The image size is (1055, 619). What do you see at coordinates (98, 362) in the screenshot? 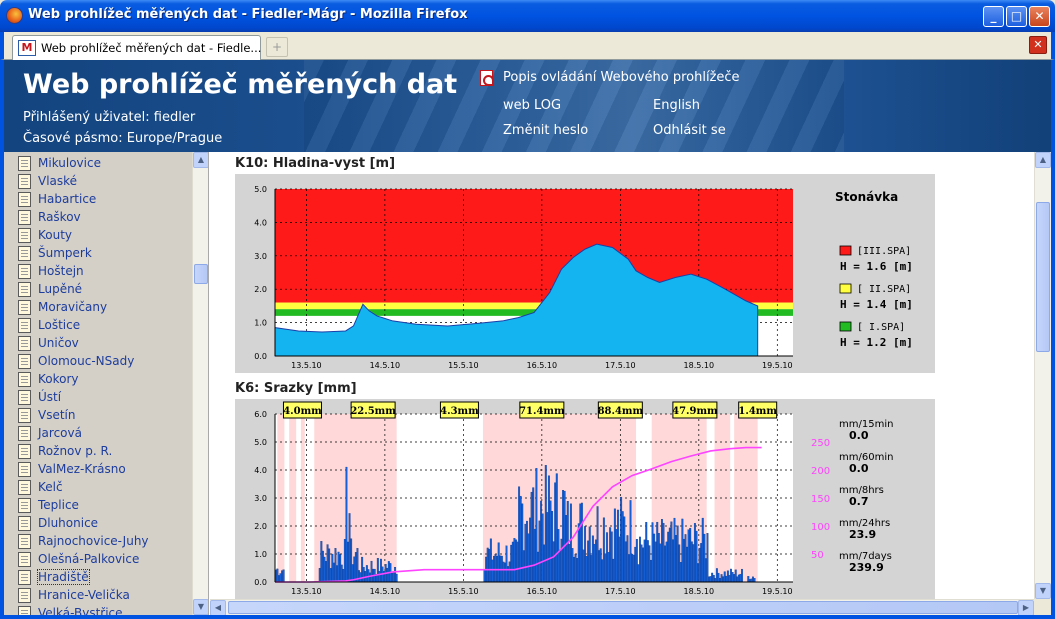
I see `sidebar-item: Olomouc-NSady` at bounding box center [98, 362].